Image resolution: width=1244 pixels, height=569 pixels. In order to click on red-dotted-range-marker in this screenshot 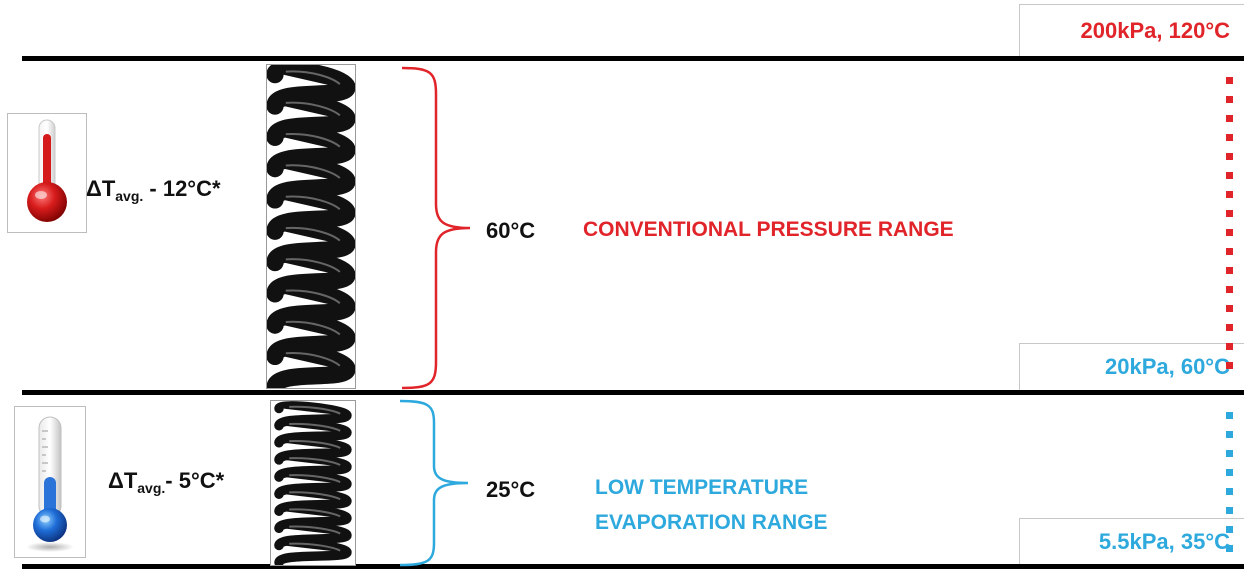, I will do `click(1229, 229)`.